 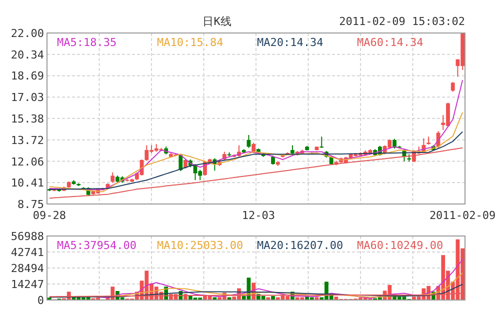 I want to click on x-tick-label: 12-03, so click(x=258, y=215).